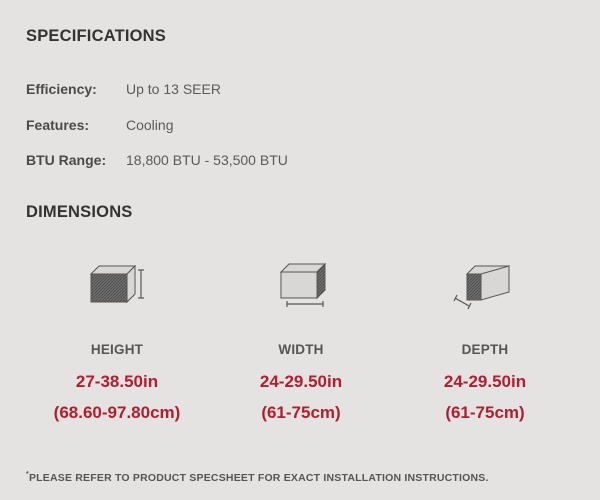  I want to click on dimension-width: WIDTH 24-29.50in (61-75cm), so click(301, 347).